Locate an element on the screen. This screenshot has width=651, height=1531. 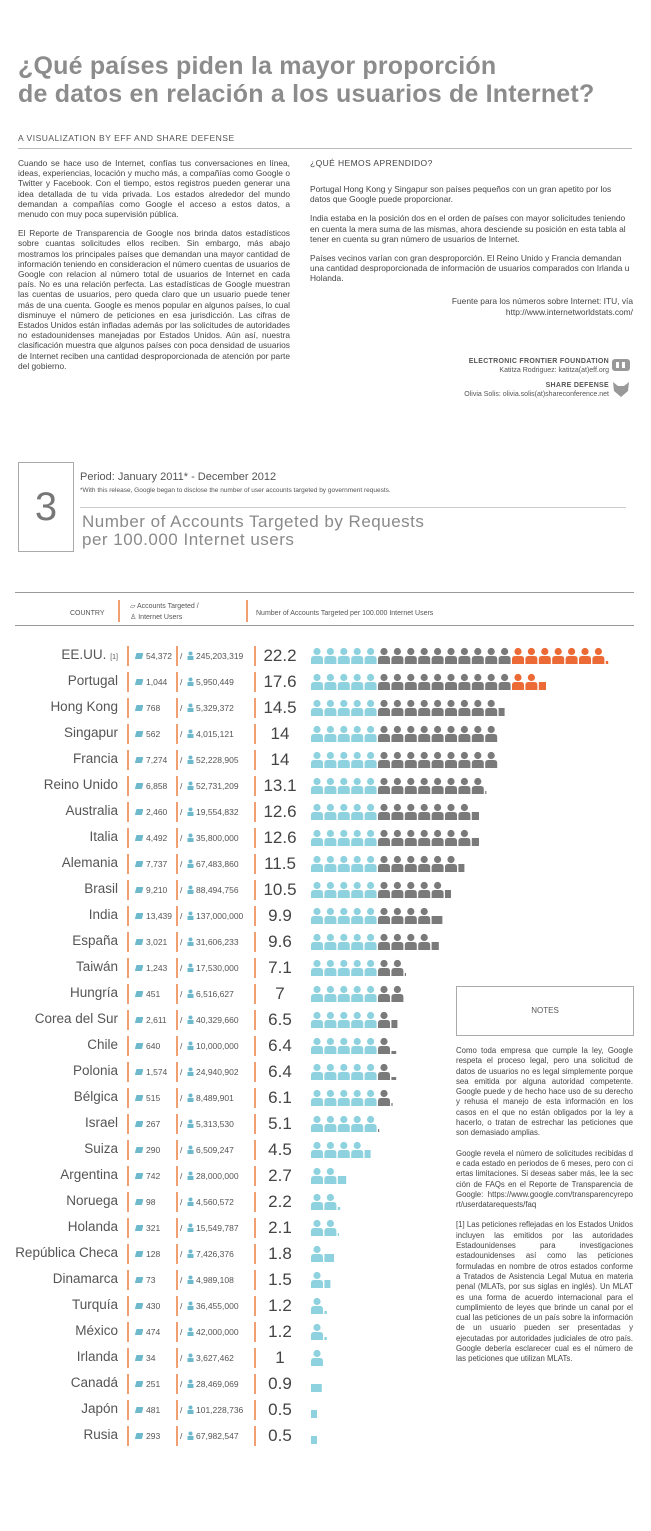
country: Argentina is located at coordinates (89, 1174).